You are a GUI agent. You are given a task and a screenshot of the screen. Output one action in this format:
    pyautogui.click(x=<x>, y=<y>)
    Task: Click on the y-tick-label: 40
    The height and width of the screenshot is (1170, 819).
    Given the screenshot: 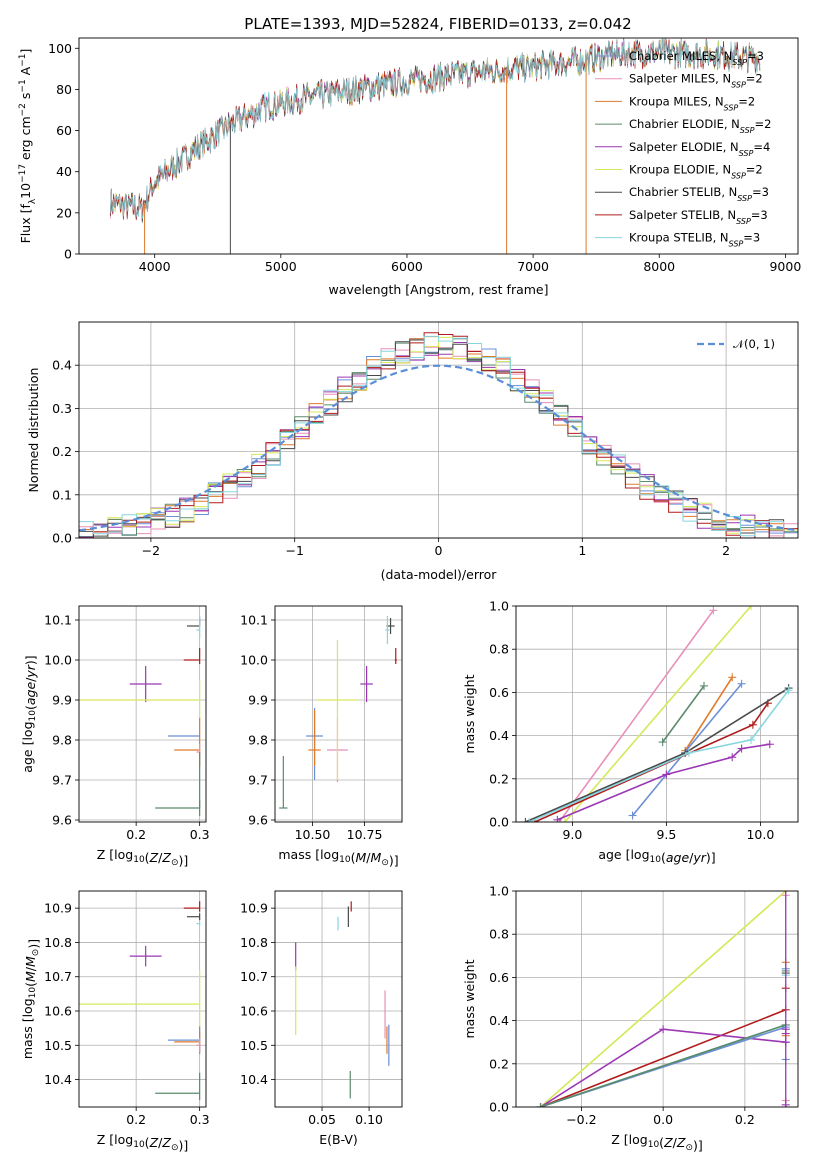 What is the action you would take?
    pyautogui.click(x=64, y=171)
    